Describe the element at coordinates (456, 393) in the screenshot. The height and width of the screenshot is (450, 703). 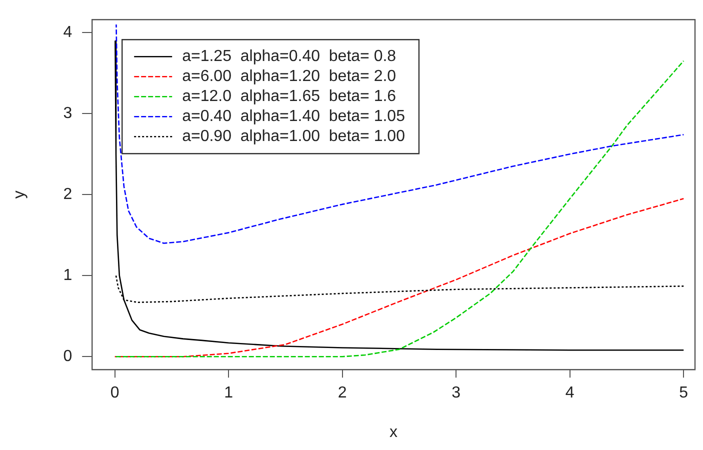
I see `x-tick-label: 3` at that location.